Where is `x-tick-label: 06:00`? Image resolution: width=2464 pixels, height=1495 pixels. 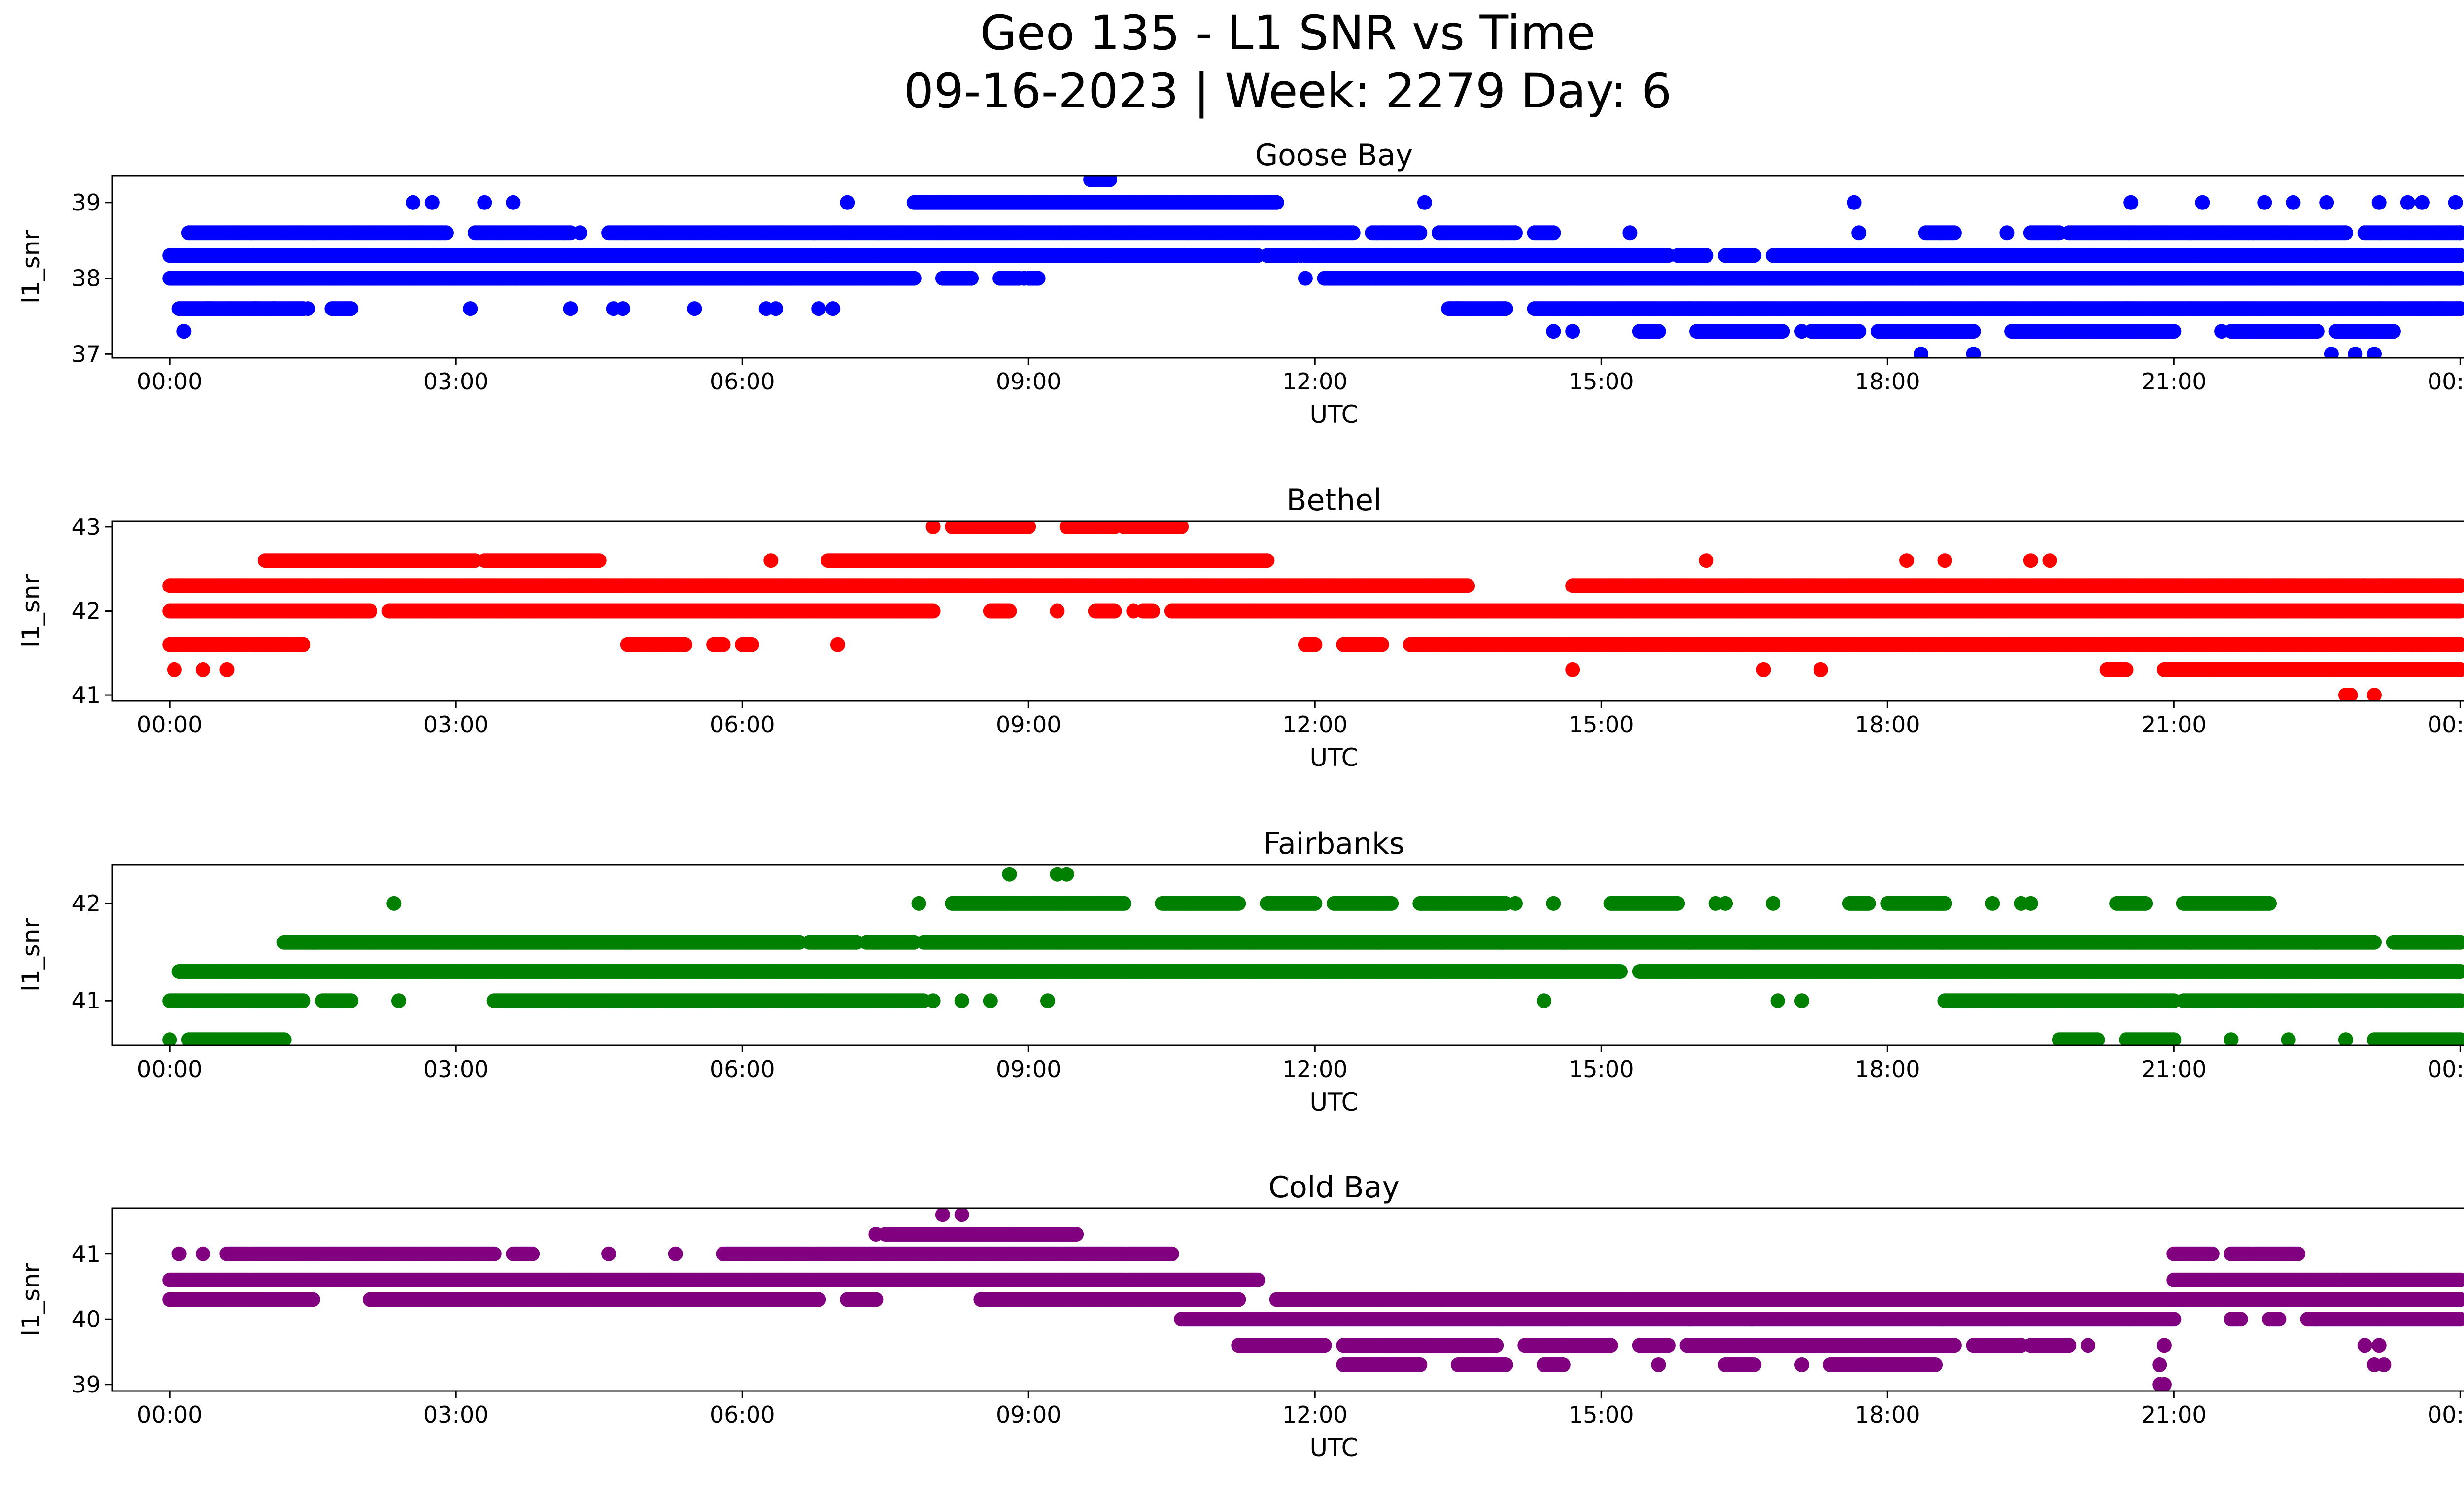 x-tick-label: 06:00 is located at coordinates (742, 381).